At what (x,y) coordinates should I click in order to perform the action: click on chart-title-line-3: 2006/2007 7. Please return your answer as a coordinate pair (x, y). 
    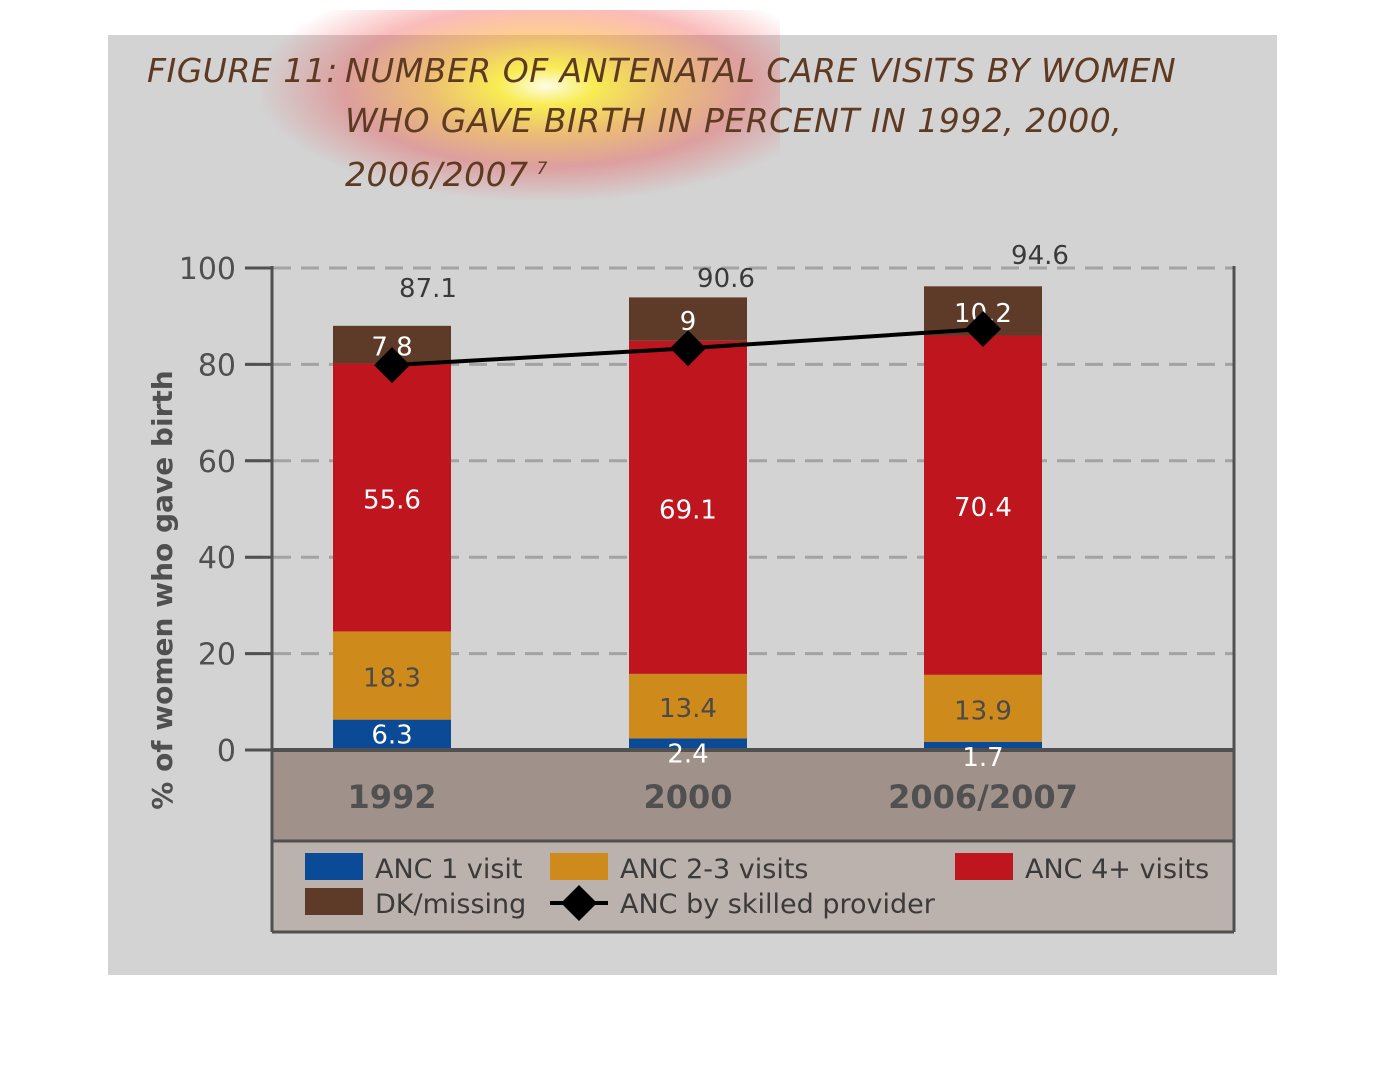
    Looking at the image, I should click on (446, 174).